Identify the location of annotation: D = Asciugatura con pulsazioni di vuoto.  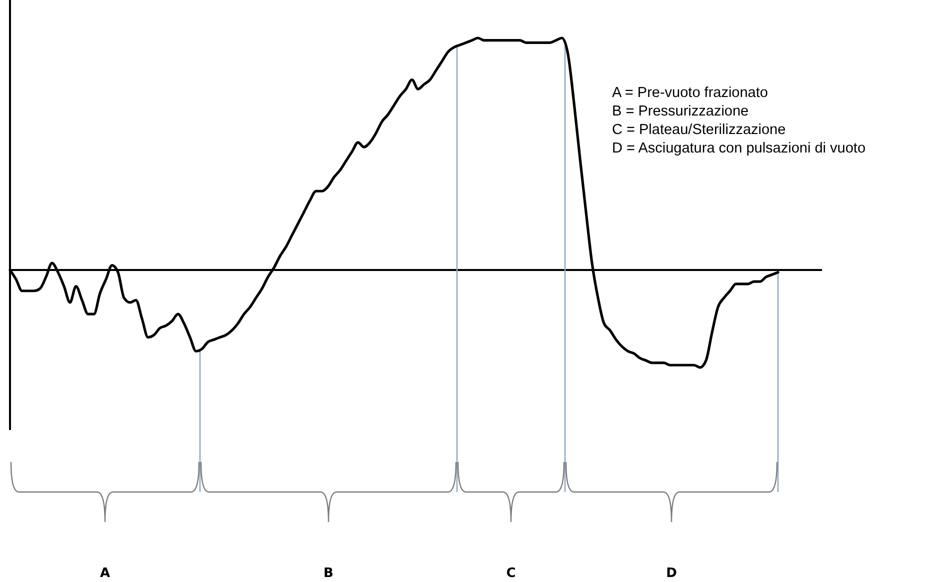
(739, 148).